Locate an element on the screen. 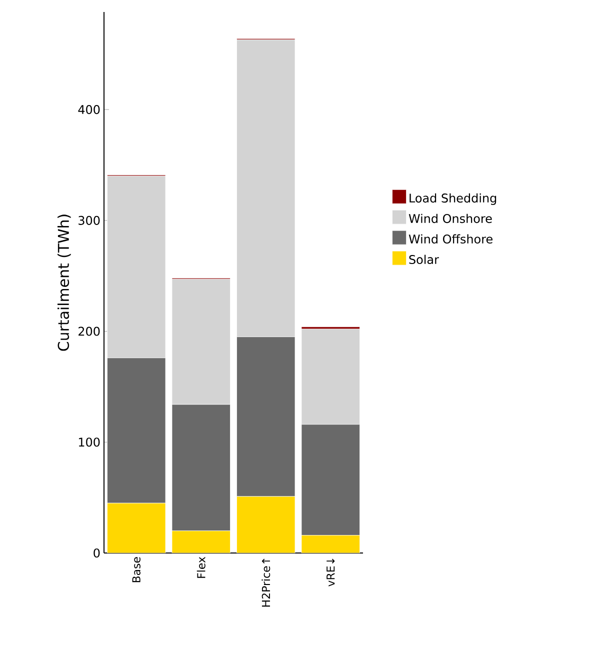 The width and height of the screenshot is (590, 653). y-tick-label: 100 is located at coordinates (89, 442).